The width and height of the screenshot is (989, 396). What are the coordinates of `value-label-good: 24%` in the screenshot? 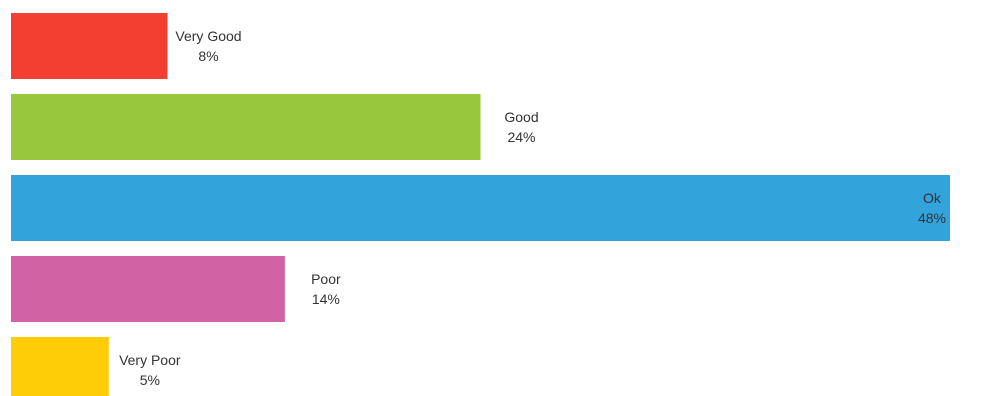 It's located at (521, 137).